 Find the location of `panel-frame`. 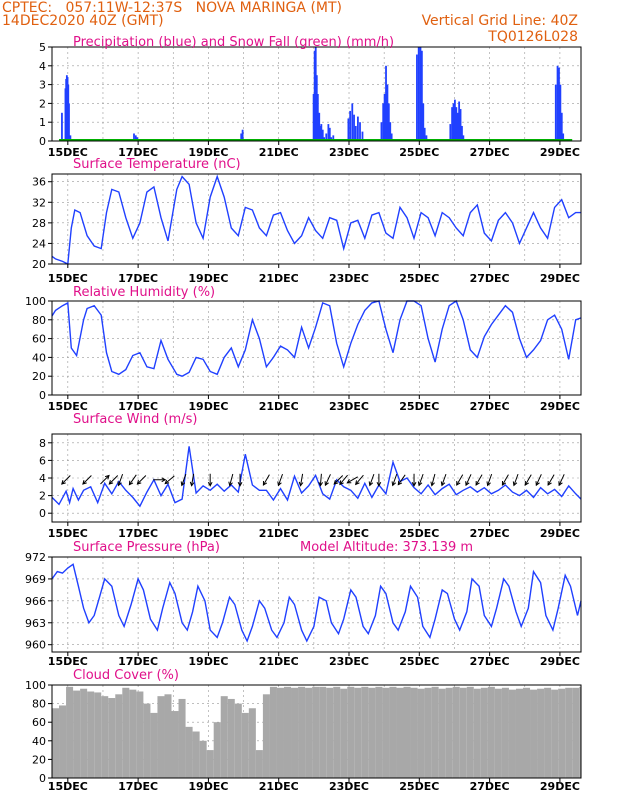

panel-frame is located at coordinates (316, 348).